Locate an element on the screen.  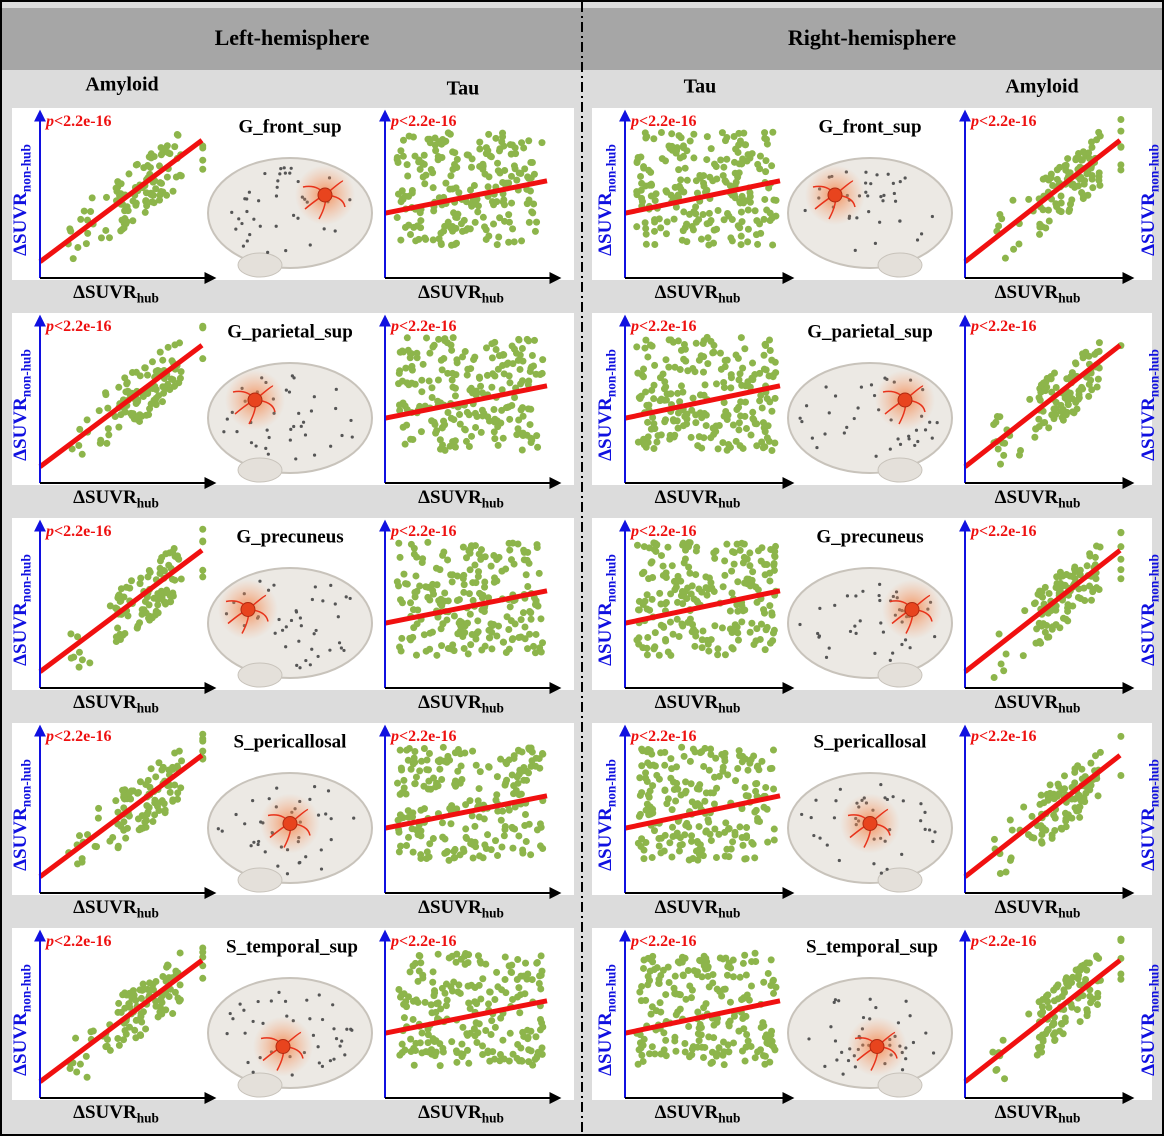
p-symbol: p is located at coordinates (634, 531).